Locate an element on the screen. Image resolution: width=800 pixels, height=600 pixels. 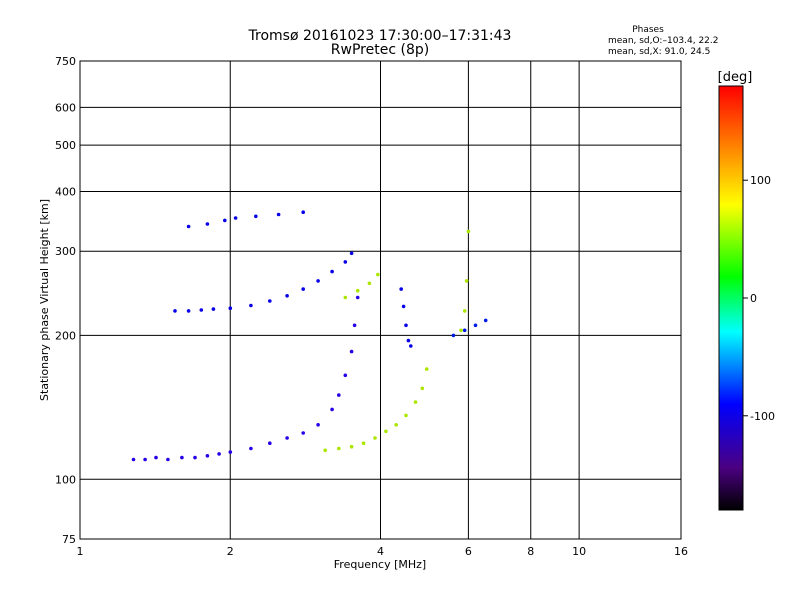
colorbar-unit-label: [deg] is located at coordinates (735, 77).